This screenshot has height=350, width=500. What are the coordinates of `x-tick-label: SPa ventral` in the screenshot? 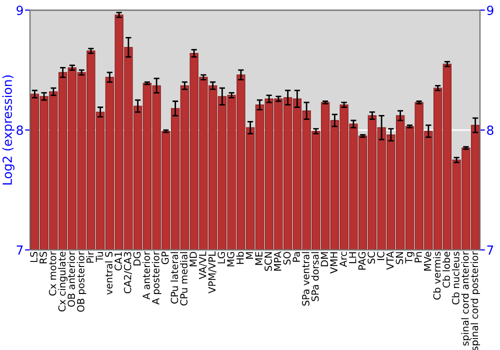 It's located at (306, 279).